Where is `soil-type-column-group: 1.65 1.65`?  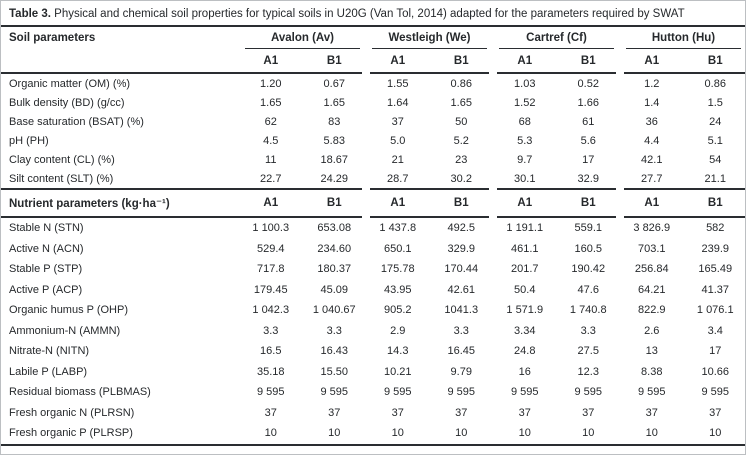
soil-type-column-group: 1.65 1.65 is located at coordinates (302, 103).